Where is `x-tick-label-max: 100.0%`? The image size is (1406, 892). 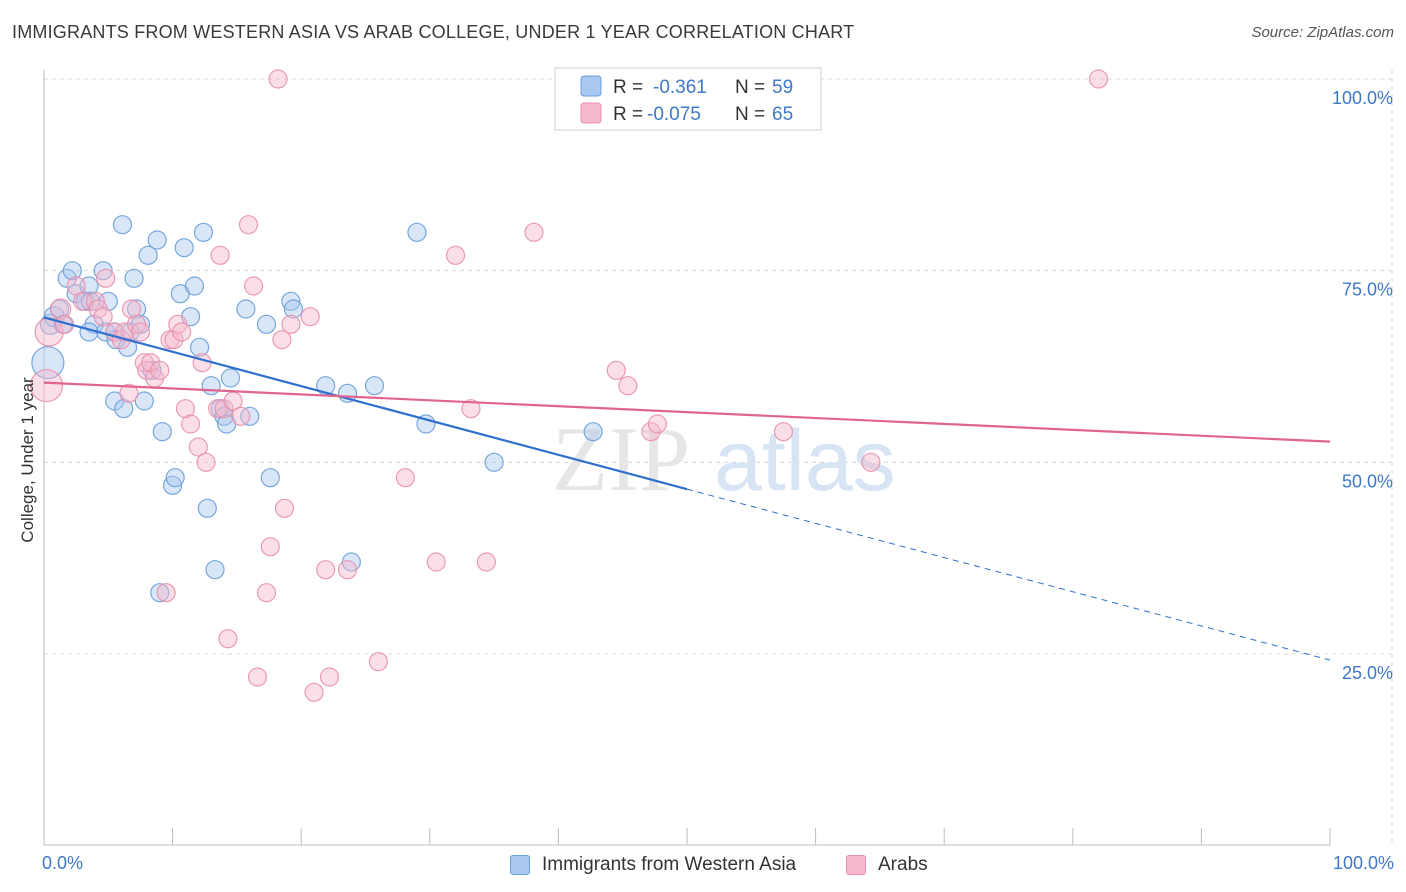 x-tick-label-max: 100.0% is located at coordinates (1363, 863).